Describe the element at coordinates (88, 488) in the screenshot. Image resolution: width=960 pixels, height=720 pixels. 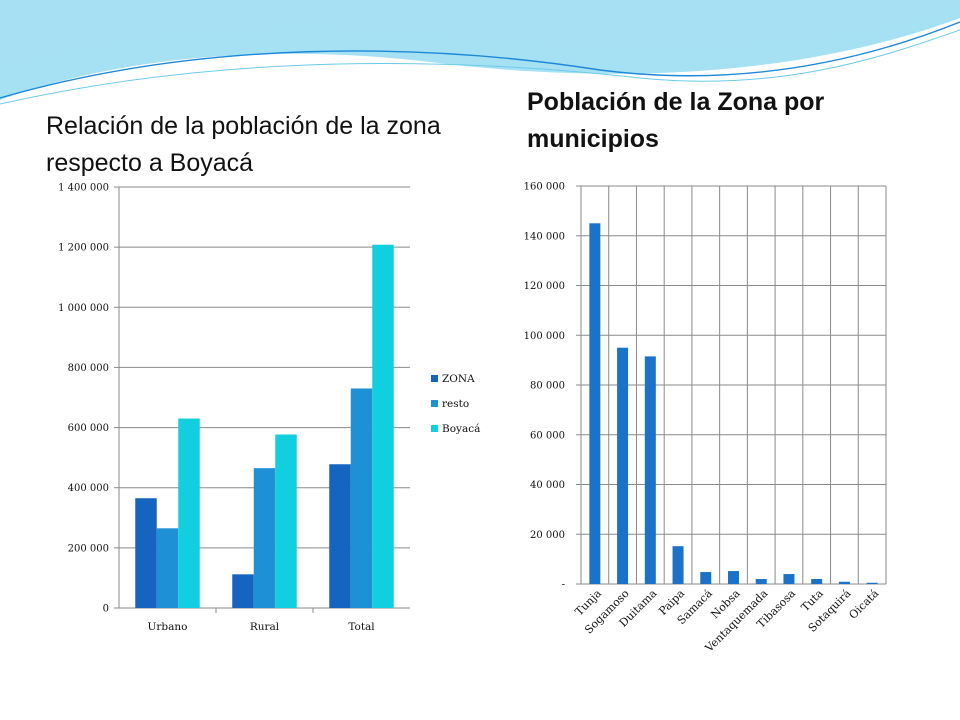
I see `y-tick-label: 400 000` at that location.